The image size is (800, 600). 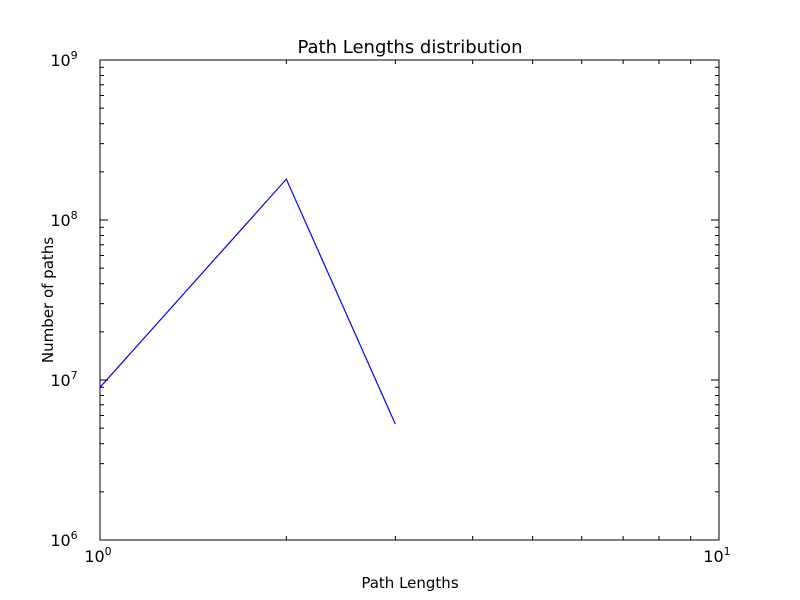 What do you see at coordinates (409, 583) in the screenshot?
I see `x-axis-label: Path Lengths` at bounding box center [409, 583].